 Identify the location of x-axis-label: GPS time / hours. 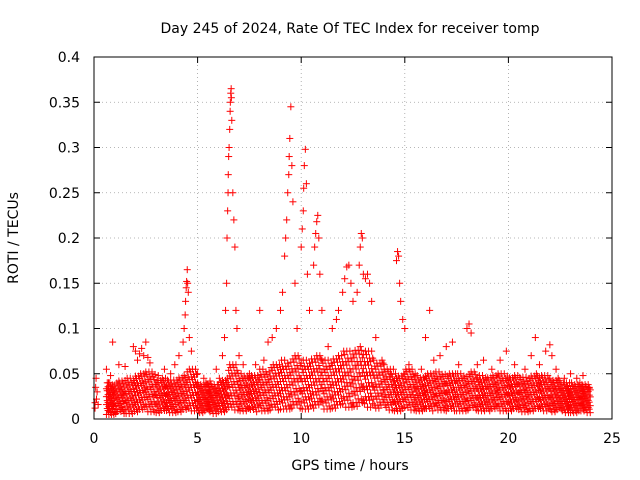
(349, 466).